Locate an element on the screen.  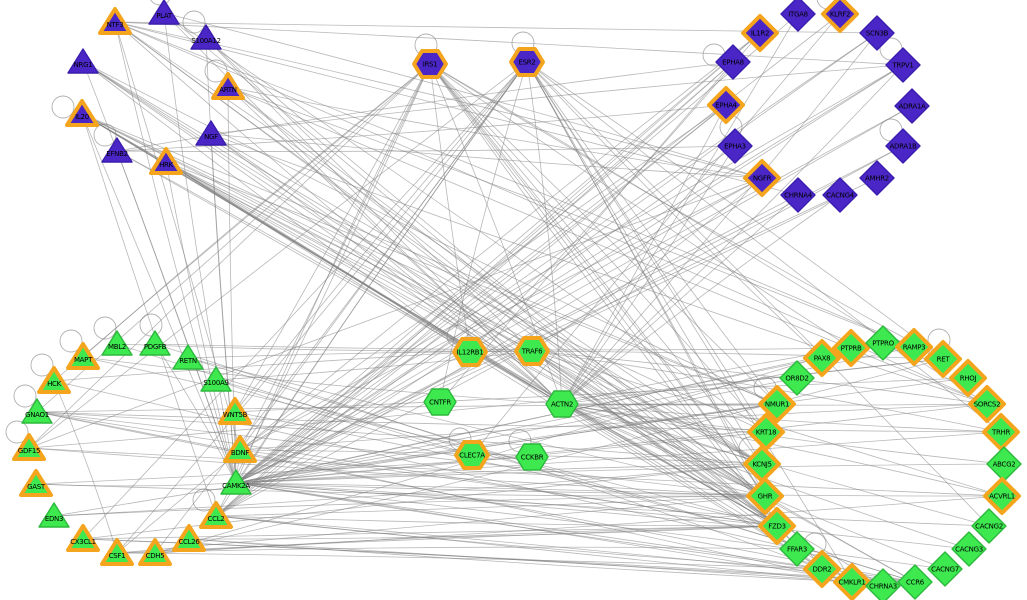
node-CLEC7A: CLEC7A is located at coordinates (472, 455).